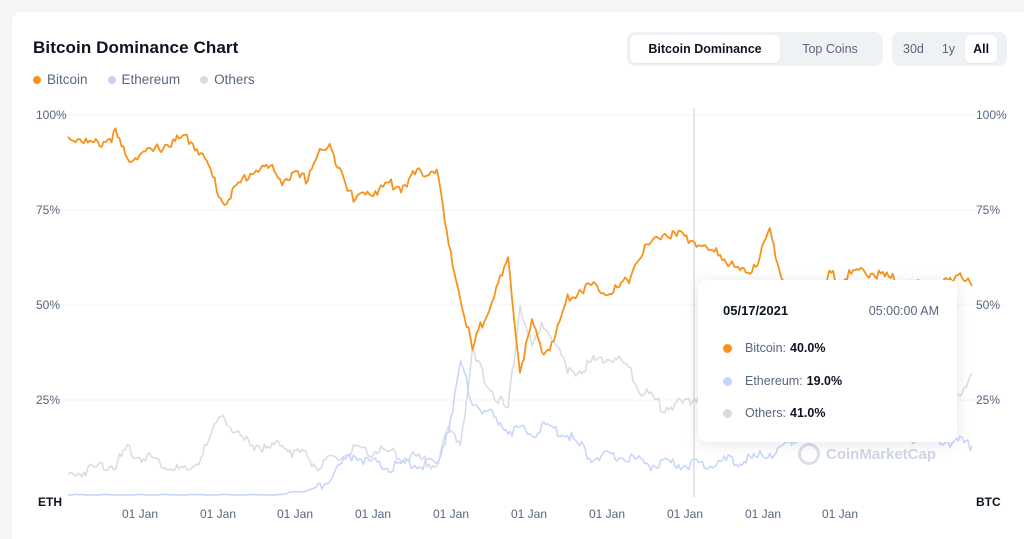 The height and width of the screenshot is (539, 1024). Describe the element at coordinates (774, 381) in the screenshot. I see `tooltip-label: Ethereum:` at that location.